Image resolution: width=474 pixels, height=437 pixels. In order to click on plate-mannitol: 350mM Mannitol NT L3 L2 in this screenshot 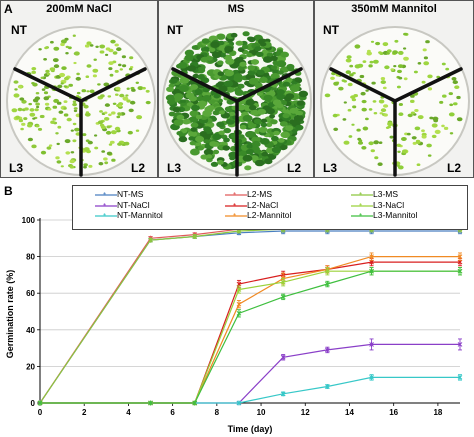, I will do `click(394, 89)`.